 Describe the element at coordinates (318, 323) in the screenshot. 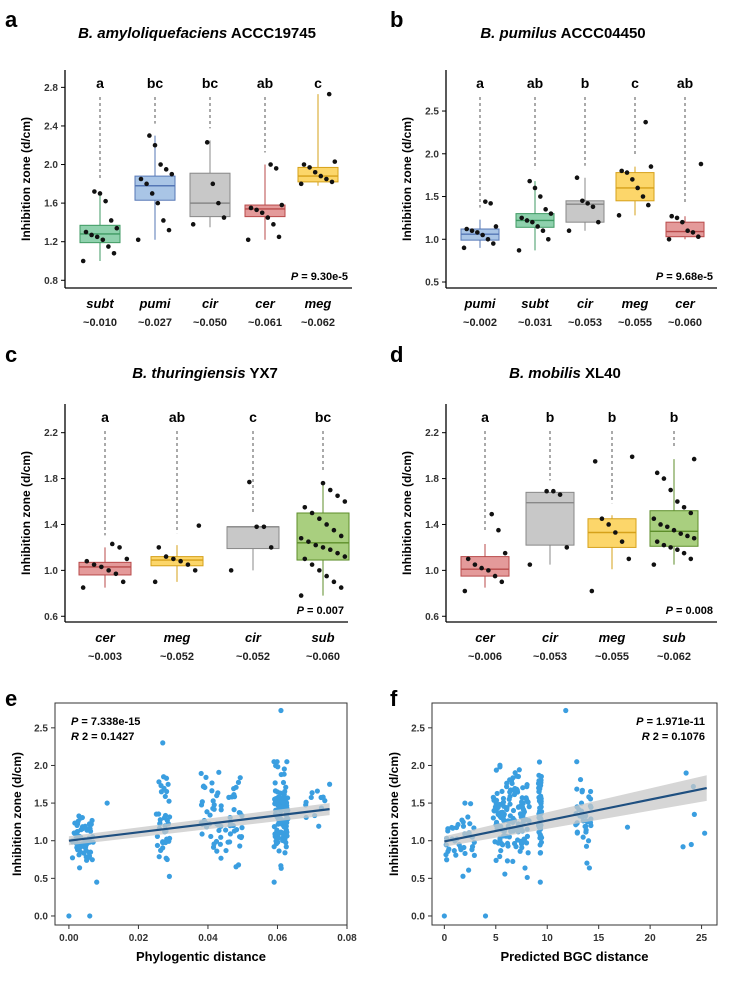

I see `distance-label: ~0.062` at that location.